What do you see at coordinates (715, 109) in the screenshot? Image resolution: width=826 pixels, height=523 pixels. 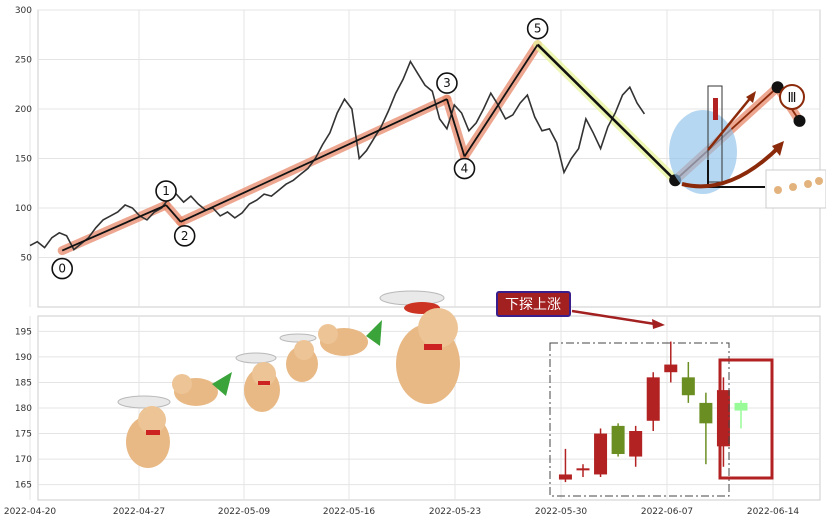 I see `highlight-candle-red` at bounding box center [715, 109].